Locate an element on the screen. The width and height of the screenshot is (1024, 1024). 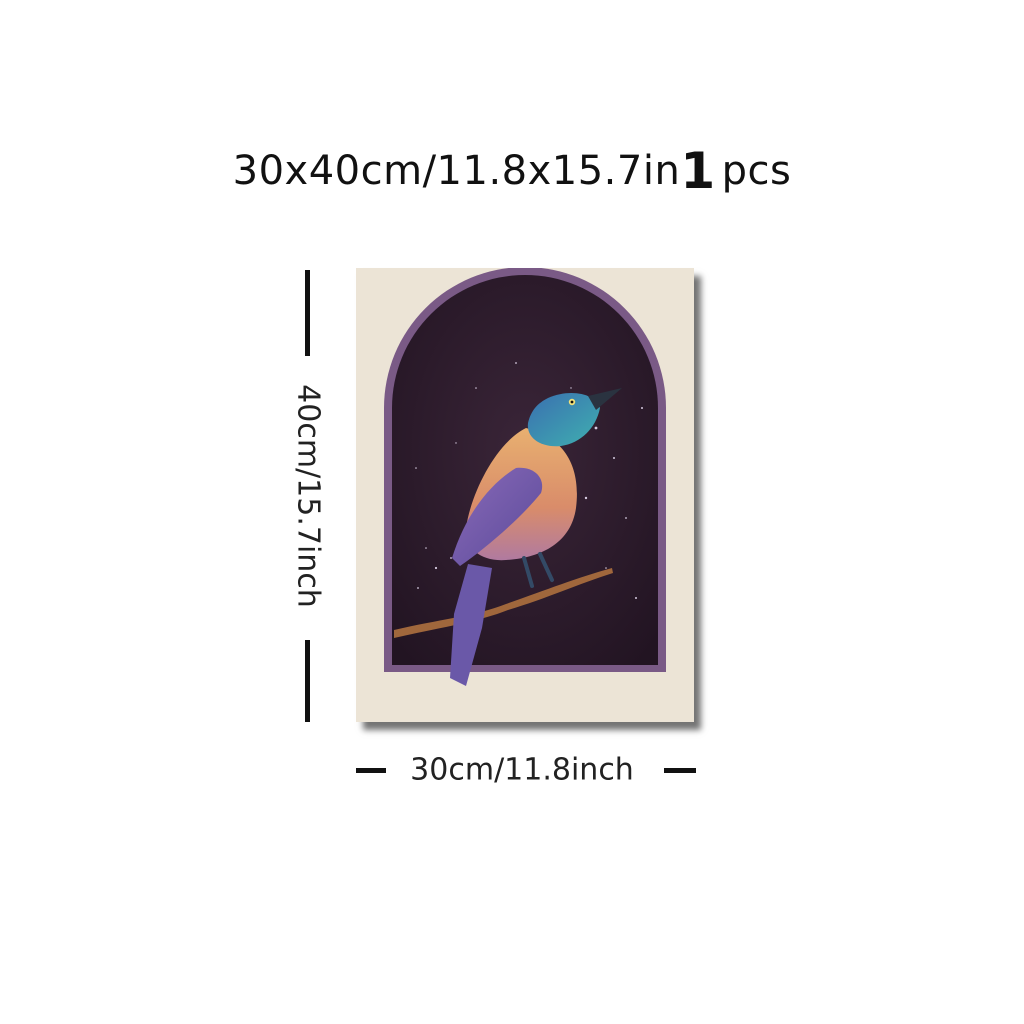
product-size-title: 30x40cm/11.8x15.7in1 pcs is located at coordinates (512, 169).